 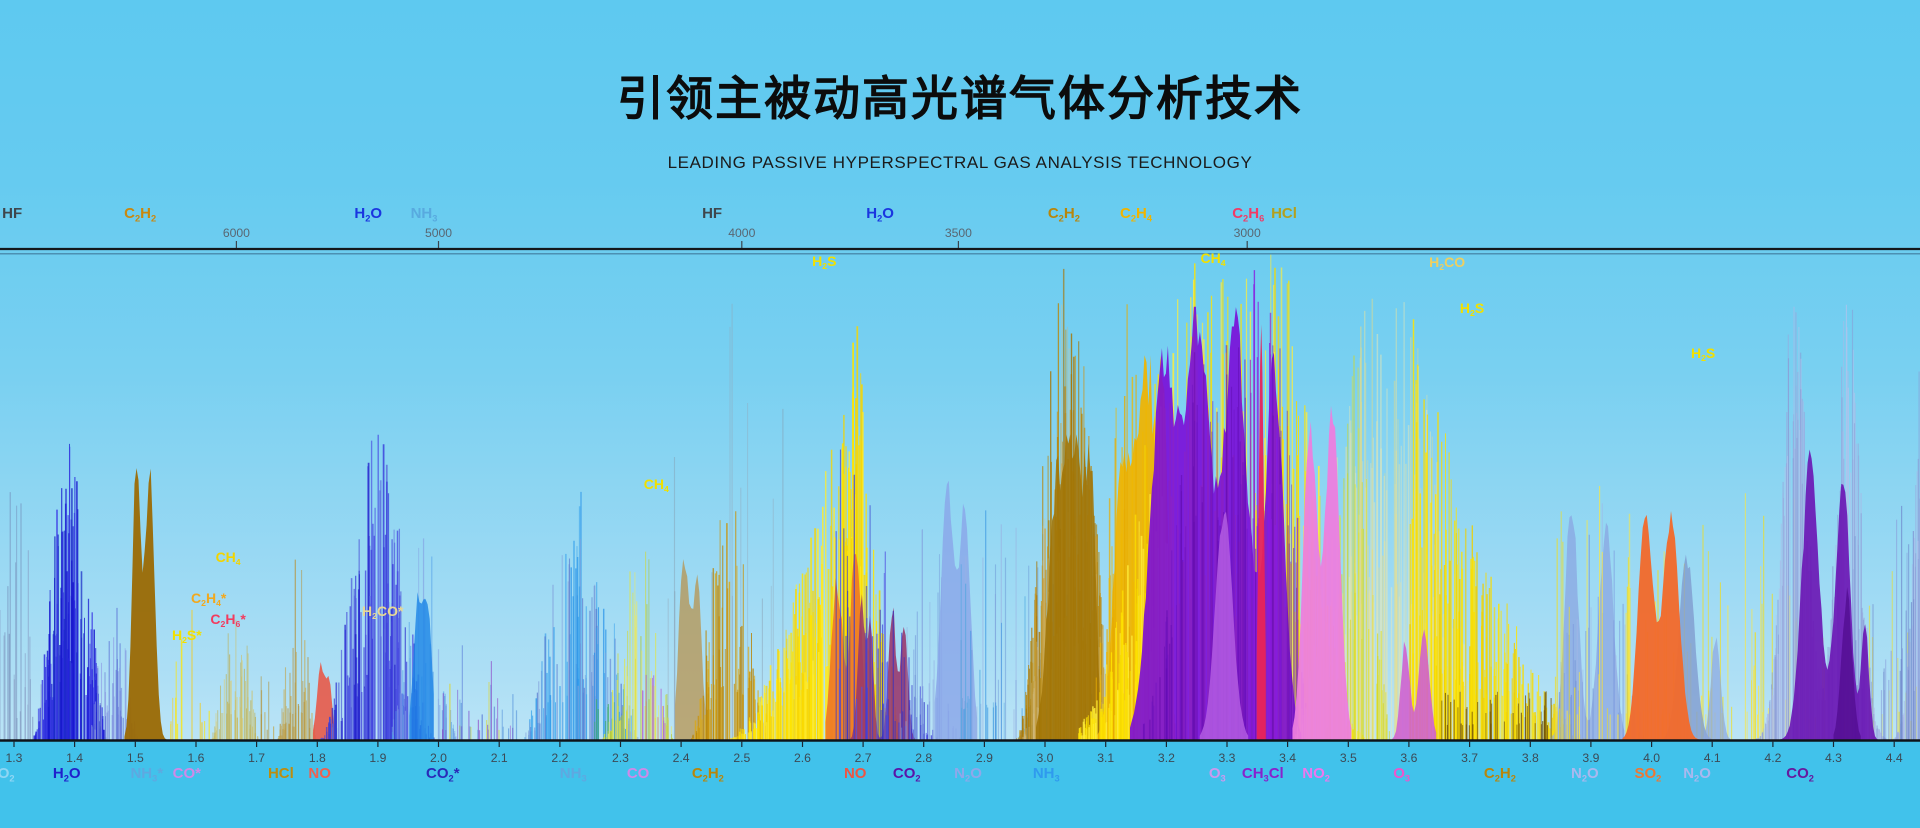 What do you see at coordinates (438, 233) in the screenshot?
I see `wavenumber-tick-label: 5000` at bounding box center [438, 233].